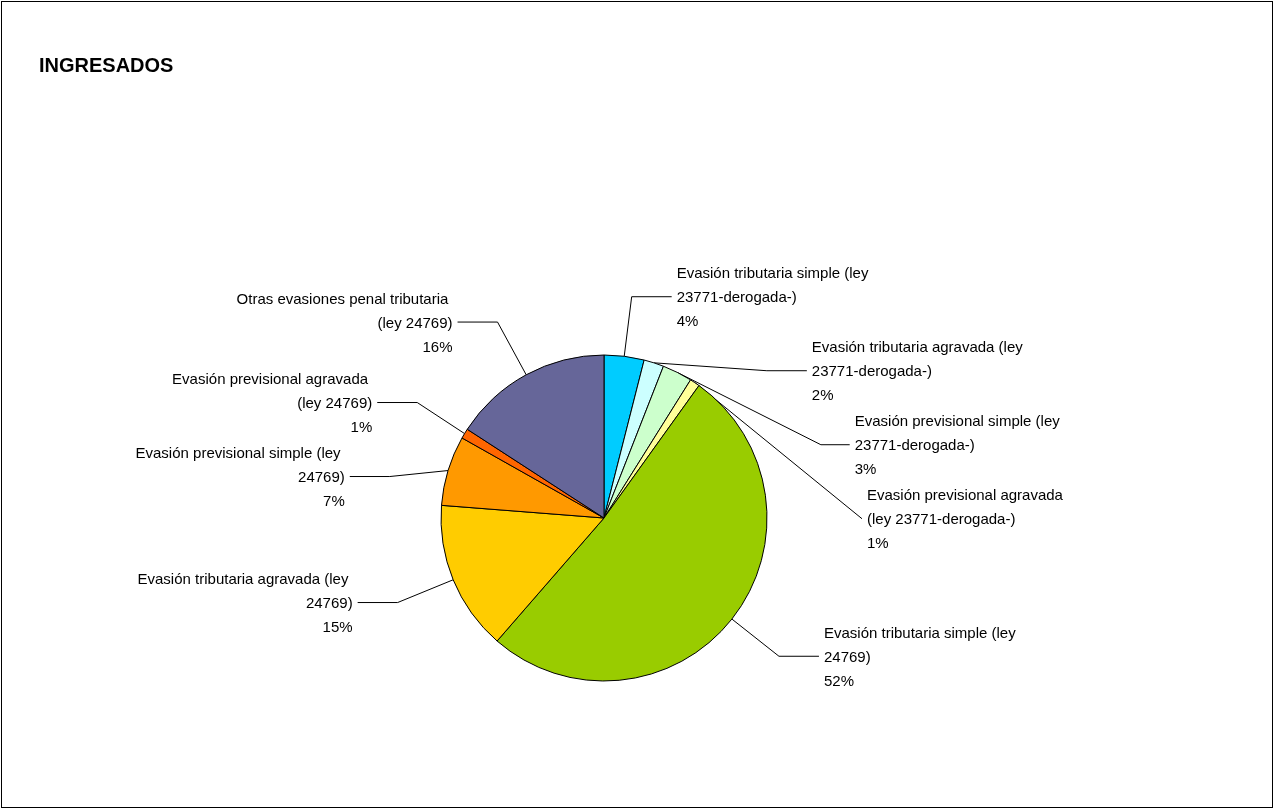 The image size is (1274, 809). I want to click on data-label: 15%, so click(337, 627).